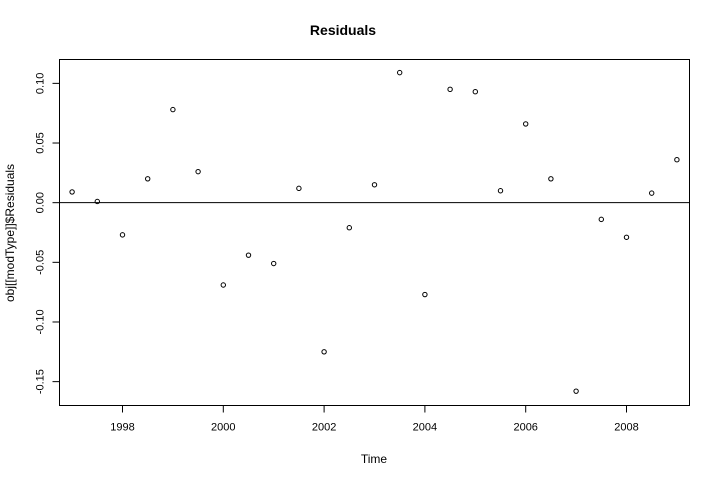  Describe the element at coordinates (626, 428) in the screenshot. I see `x-tick-label: 2008` at that location.